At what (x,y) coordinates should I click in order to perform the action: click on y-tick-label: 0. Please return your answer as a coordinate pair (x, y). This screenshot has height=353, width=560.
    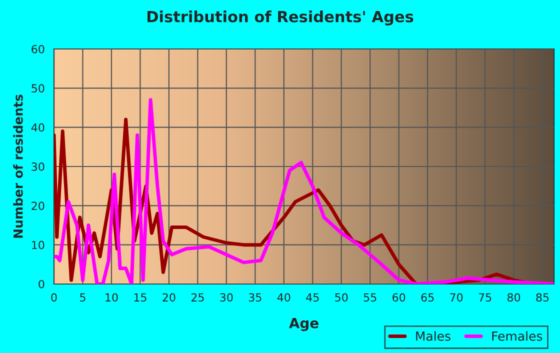
    Looking at the image, I should click on (41, 284).